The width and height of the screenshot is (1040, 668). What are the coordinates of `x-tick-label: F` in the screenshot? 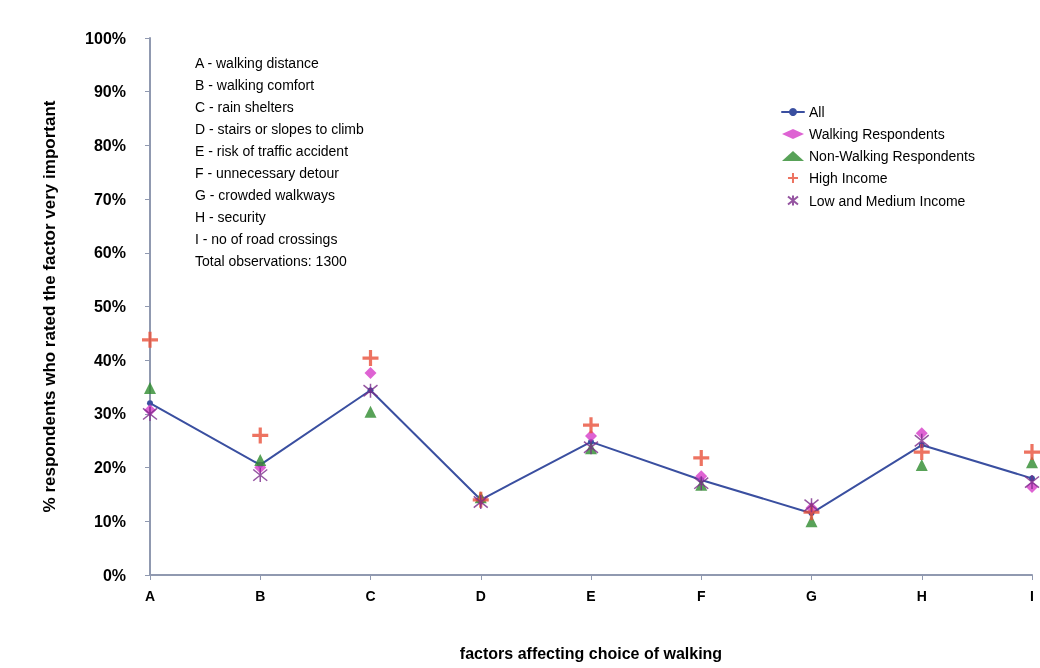 It's located at (701, 596).